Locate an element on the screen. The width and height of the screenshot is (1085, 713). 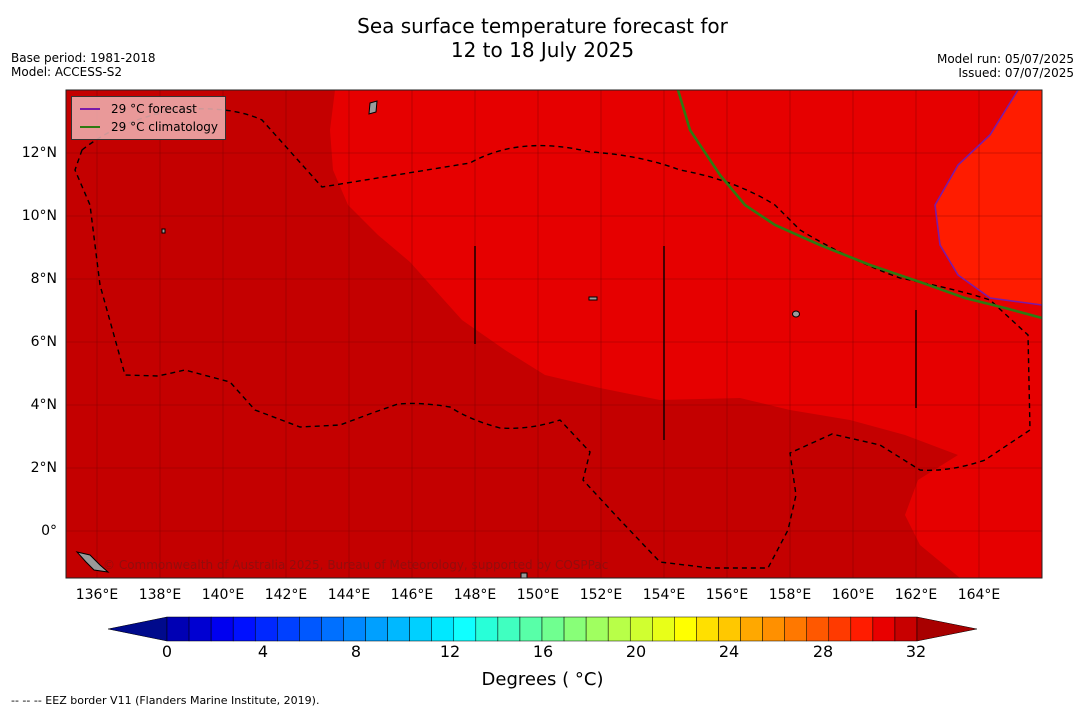
lat-label: 0° is located at coordinates (49, 531).